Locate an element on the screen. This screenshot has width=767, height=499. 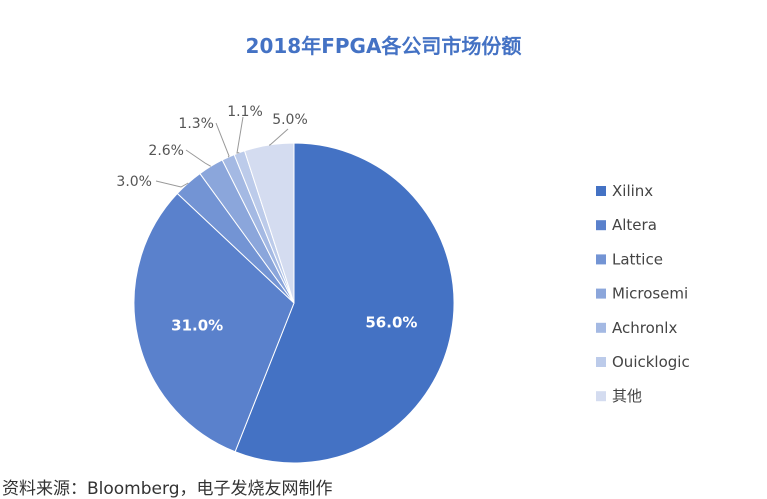
legend-label-0: Xilinx is located at coordinates (632, 191).